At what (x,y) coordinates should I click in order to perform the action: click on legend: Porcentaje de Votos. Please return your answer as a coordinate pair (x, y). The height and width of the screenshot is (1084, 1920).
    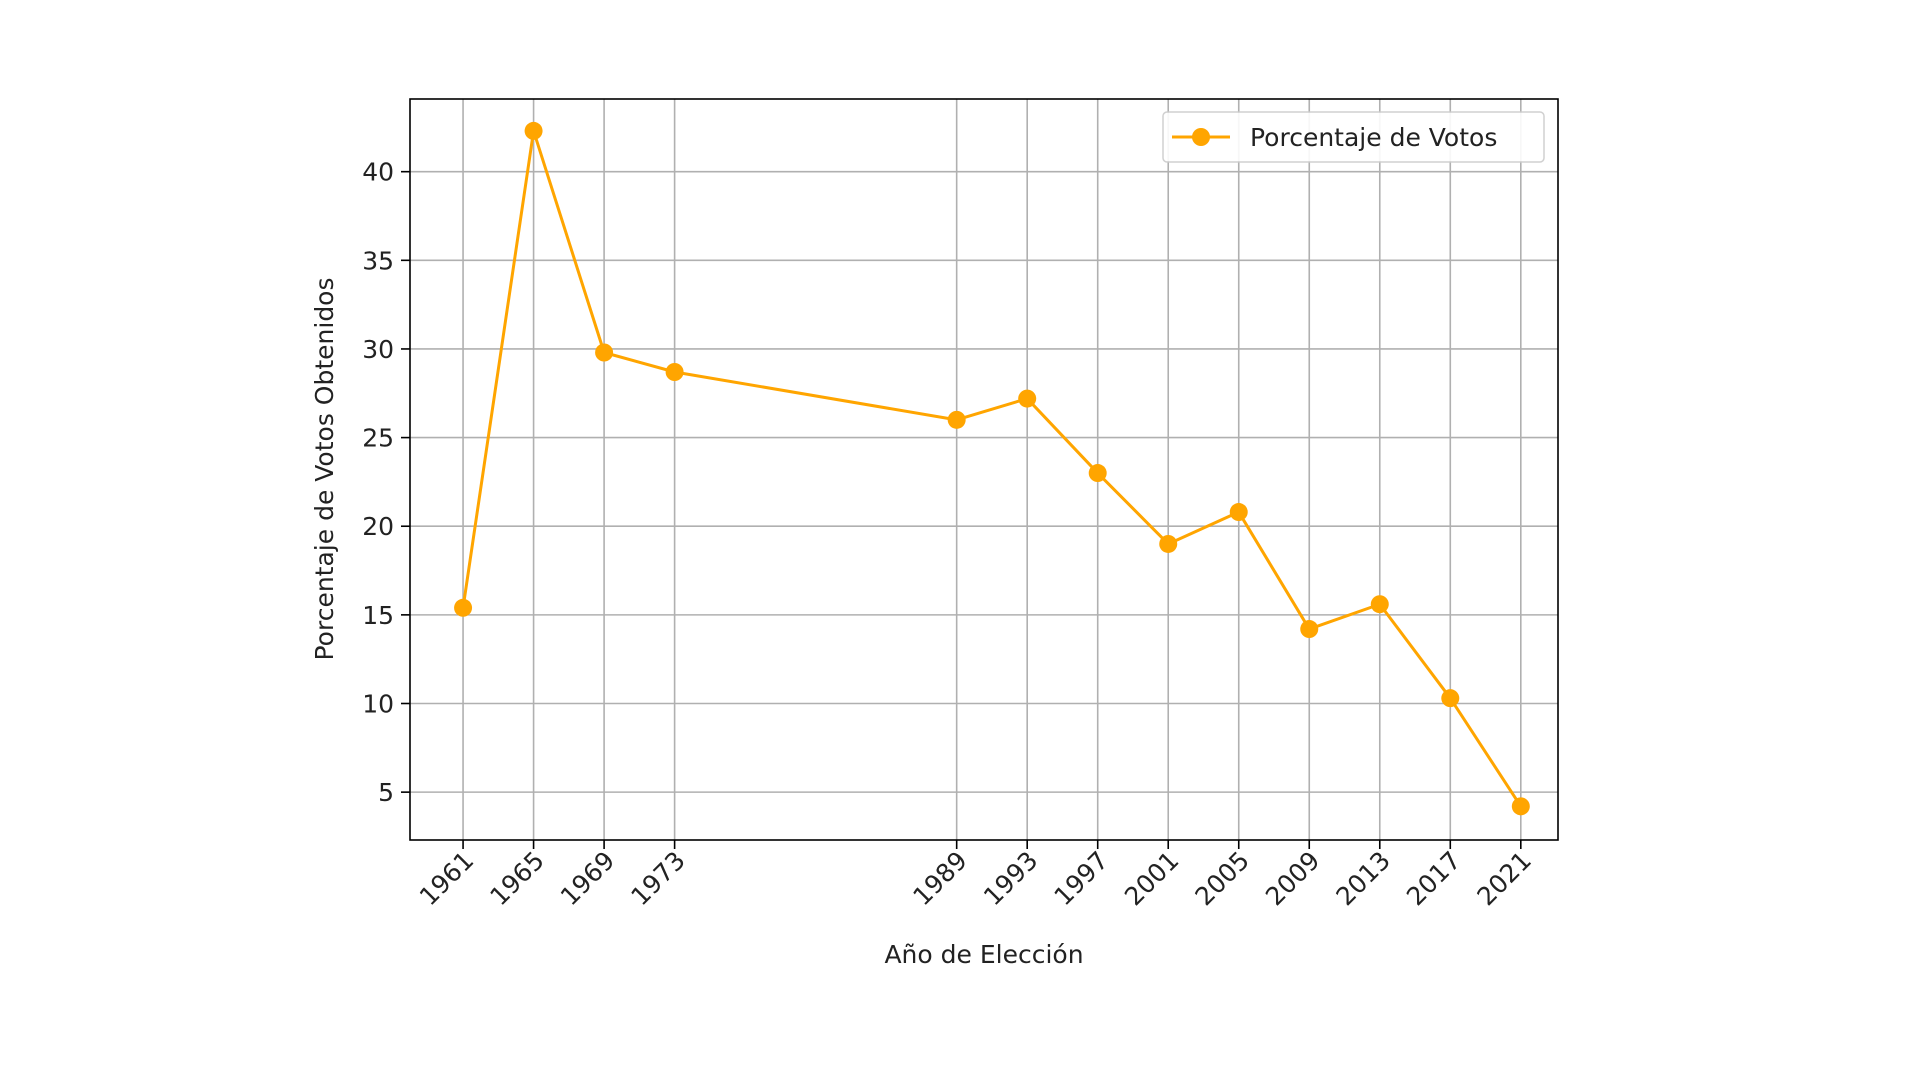
    Looking at the image, I should click on (1353, 137).